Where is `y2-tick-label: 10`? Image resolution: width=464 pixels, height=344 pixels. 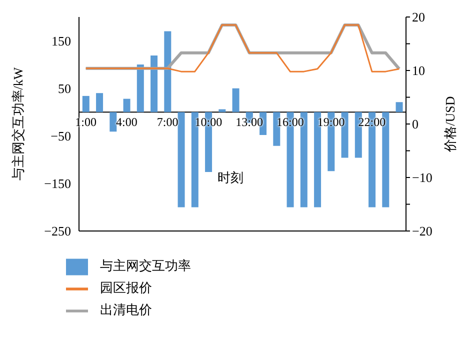
y2-tick-label: 10 is located at coordinates (418, 70).